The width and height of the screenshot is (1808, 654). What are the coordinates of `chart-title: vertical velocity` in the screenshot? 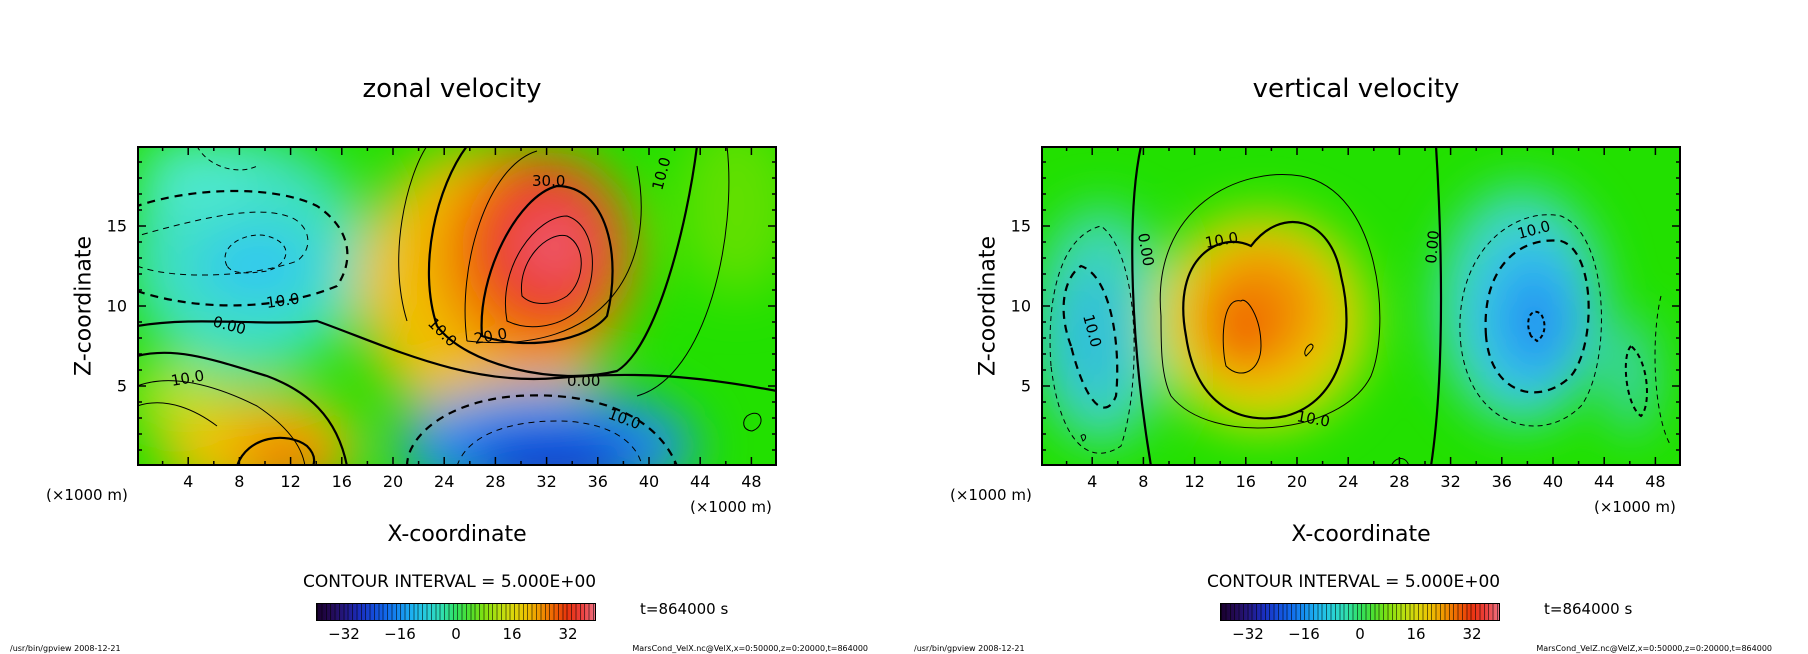 It's located at (1356, 89).